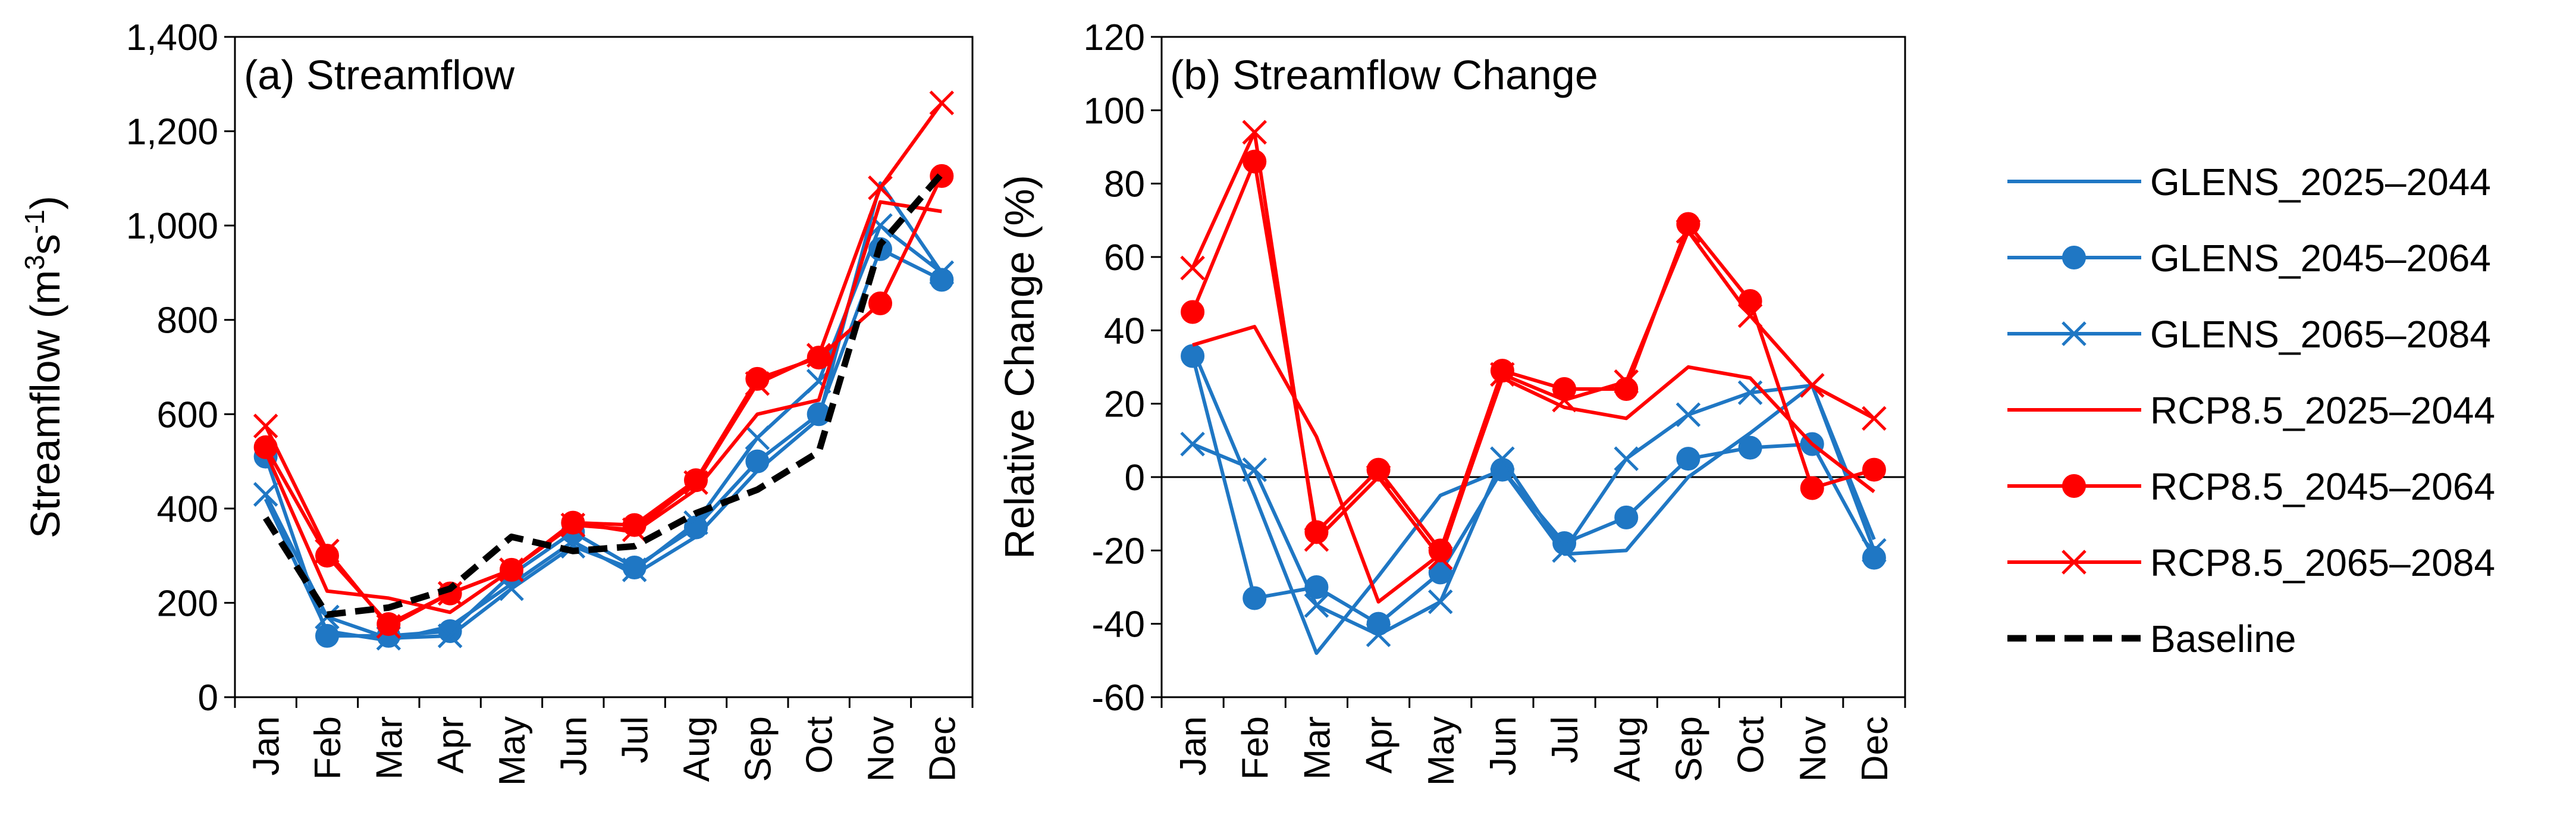 This screenshot has width=2576, height=834. I want to click on x-tick-label: Oct, so click(1751, 744).